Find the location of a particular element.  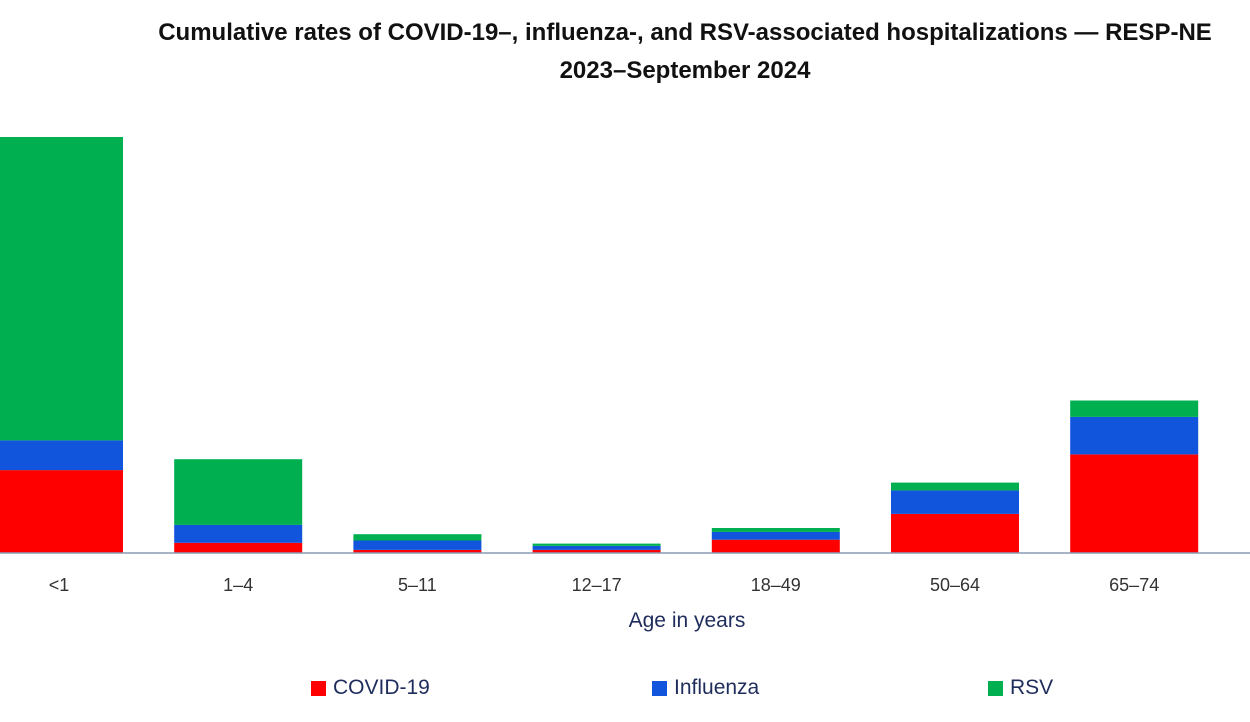

x-tick-label-2: 1–4 is located at coordinates (238, 585).